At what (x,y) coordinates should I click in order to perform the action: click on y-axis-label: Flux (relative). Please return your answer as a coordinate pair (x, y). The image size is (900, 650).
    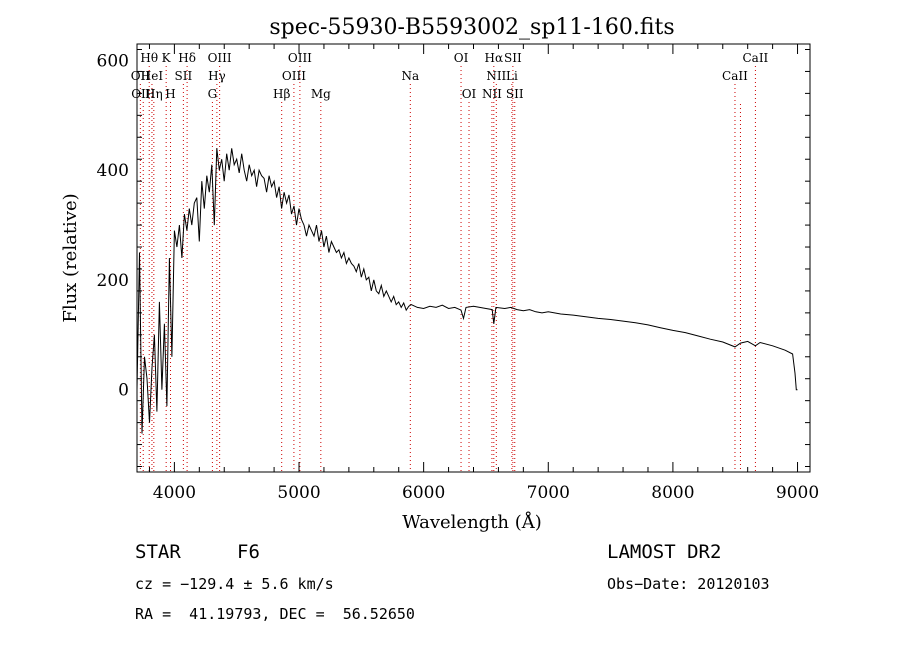
    Looking at the image, I should click on (70, 257).